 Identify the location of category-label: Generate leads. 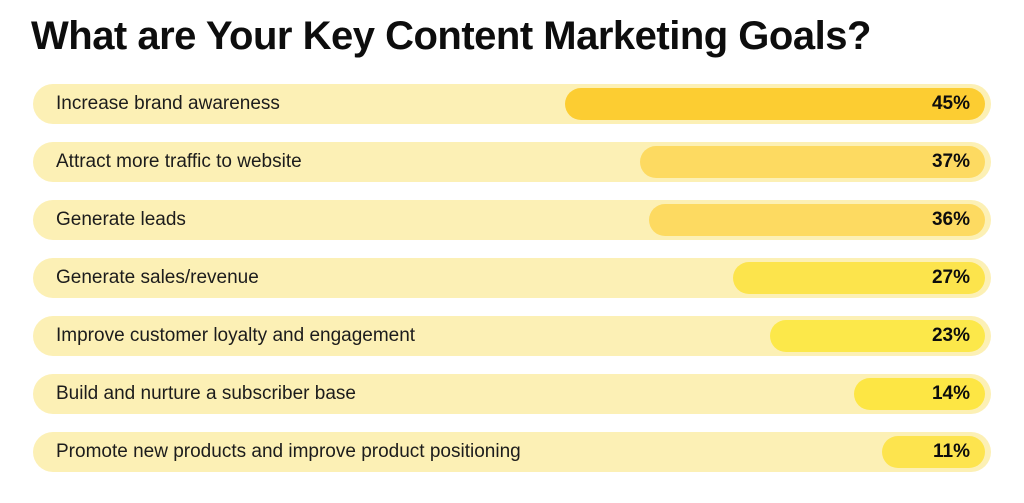
(121, 219).